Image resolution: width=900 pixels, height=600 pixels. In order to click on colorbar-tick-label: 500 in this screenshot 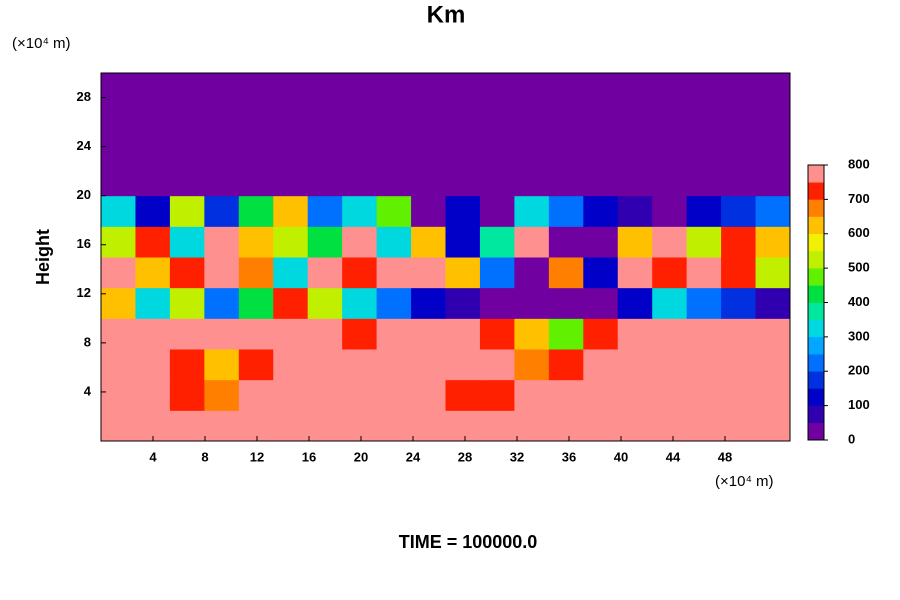, I will do `click(859, 267)`.